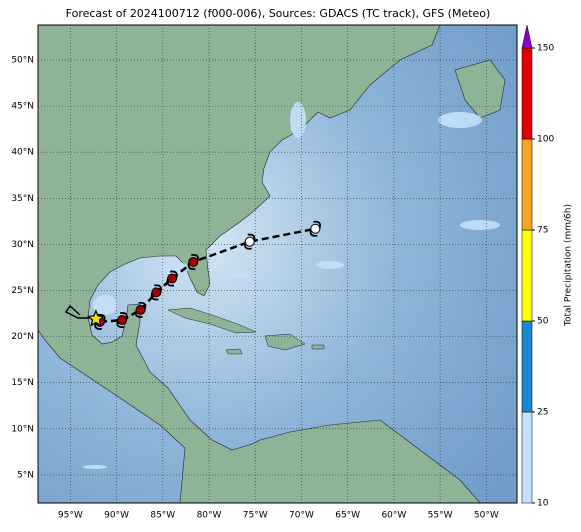 Image resolution: width=581 pixels, height=532 pixels. What do you see at coordinates (543, 504) in the screenshot?
I see `colorbar-tick-label: 10` at bounding box center [543, 504].